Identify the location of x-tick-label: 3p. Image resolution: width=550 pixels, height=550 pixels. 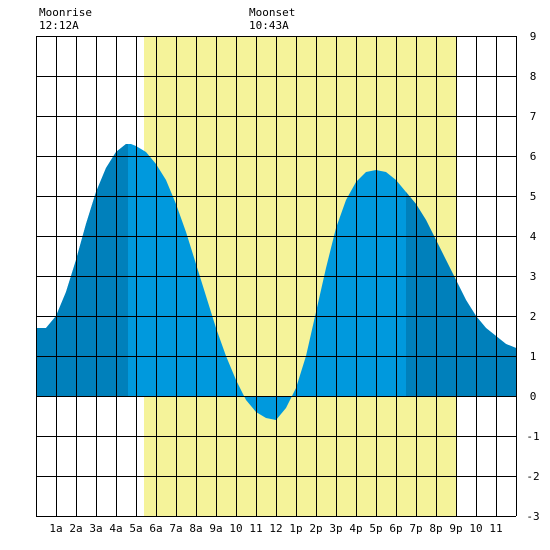
(335, 528).